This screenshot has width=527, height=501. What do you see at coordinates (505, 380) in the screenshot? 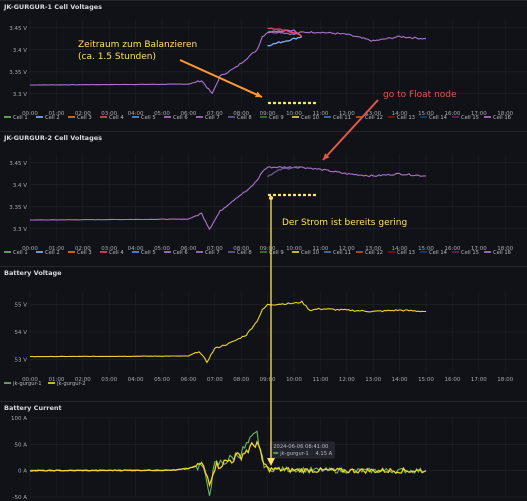
I see `x-tick-label: 18:00` at bounding box center [505, 380].